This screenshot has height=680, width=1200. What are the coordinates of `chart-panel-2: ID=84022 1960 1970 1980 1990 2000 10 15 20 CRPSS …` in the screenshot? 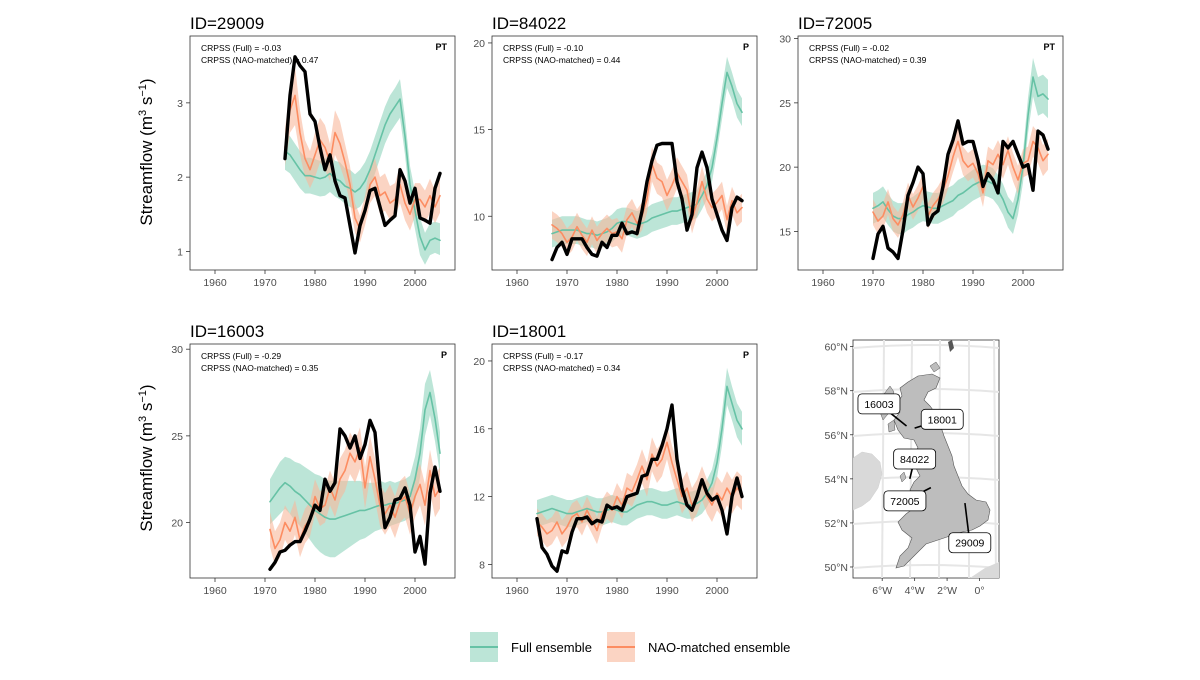 It's located at (615, 151).